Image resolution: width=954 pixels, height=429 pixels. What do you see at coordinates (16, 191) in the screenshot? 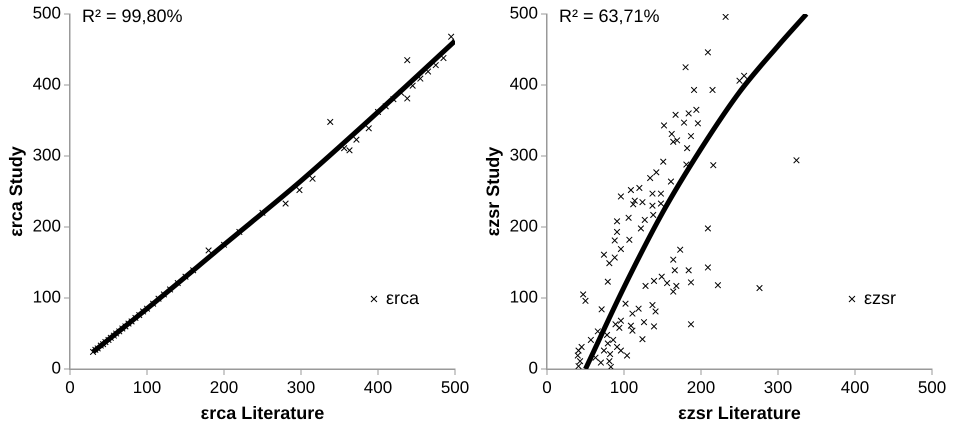
I see `y-axis-title: εrca Study` at bounding box center [16, 191].